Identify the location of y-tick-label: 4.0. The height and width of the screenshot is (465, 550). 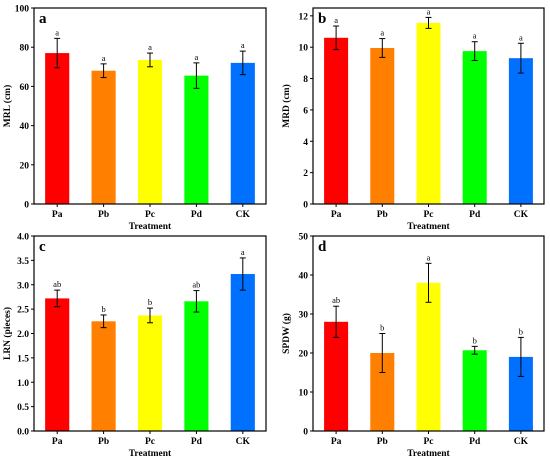
(23, 238).